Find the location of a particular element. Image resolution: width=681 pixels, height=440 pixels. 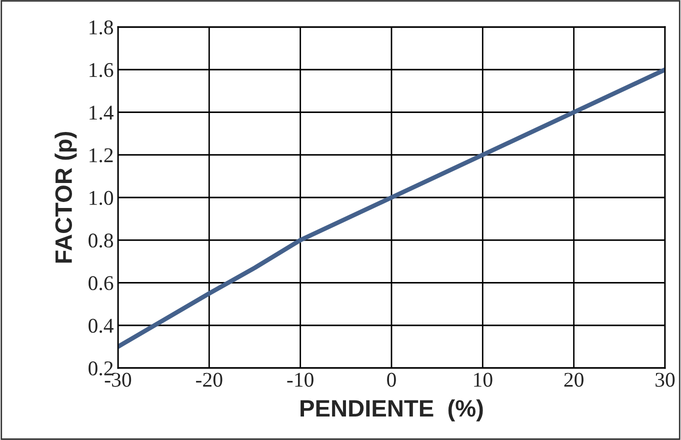

y-tick-label: 1.8 is located at coordinates (102, 27).